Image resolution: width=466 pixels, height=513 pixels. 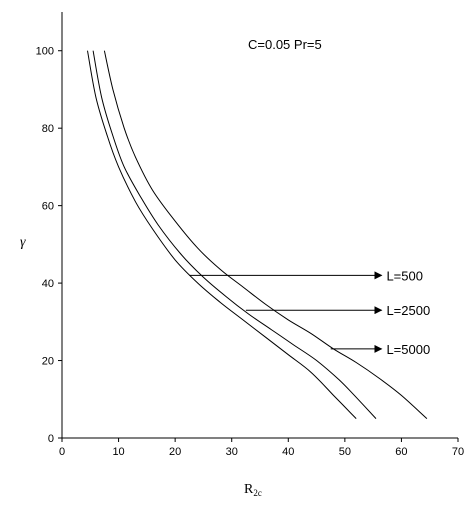 I want to click on y-axis-label: γ, so click(x=23, y=242).